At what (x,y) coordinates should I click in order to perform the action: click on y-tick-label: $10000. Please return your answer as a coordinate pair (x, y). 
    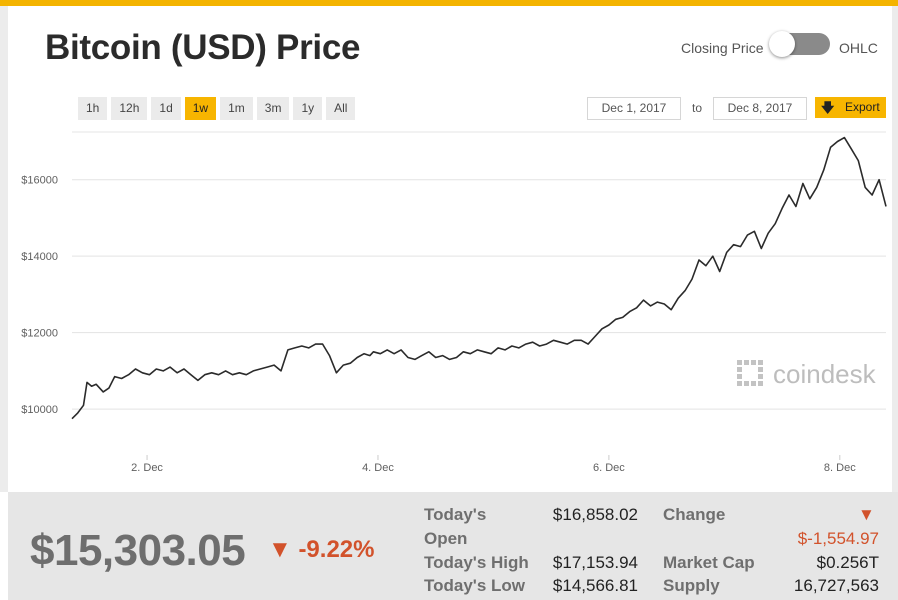
    Looking at the image, I should click on (39, 410).